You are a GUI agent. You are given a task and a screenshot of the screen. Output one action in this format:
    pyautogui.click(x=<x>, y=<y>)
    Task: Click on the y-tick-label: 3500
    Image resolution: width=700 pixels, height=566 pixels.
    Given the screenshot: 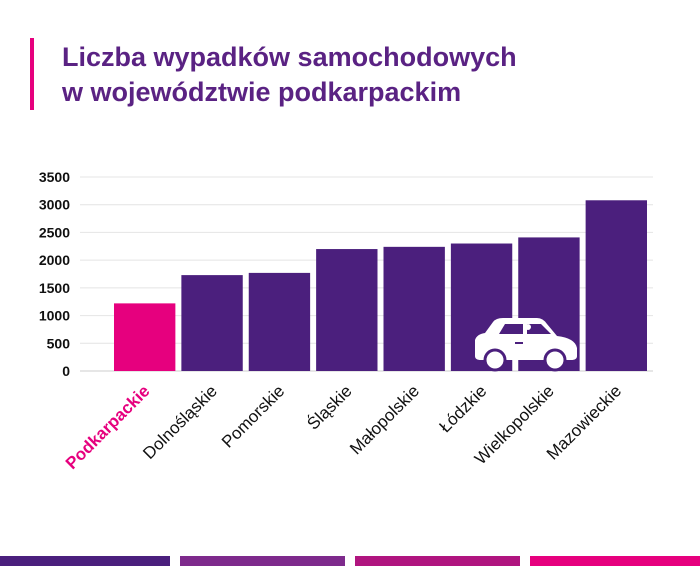 What is the action you would take?
    pyautogui.click(x=54, y=177)
    